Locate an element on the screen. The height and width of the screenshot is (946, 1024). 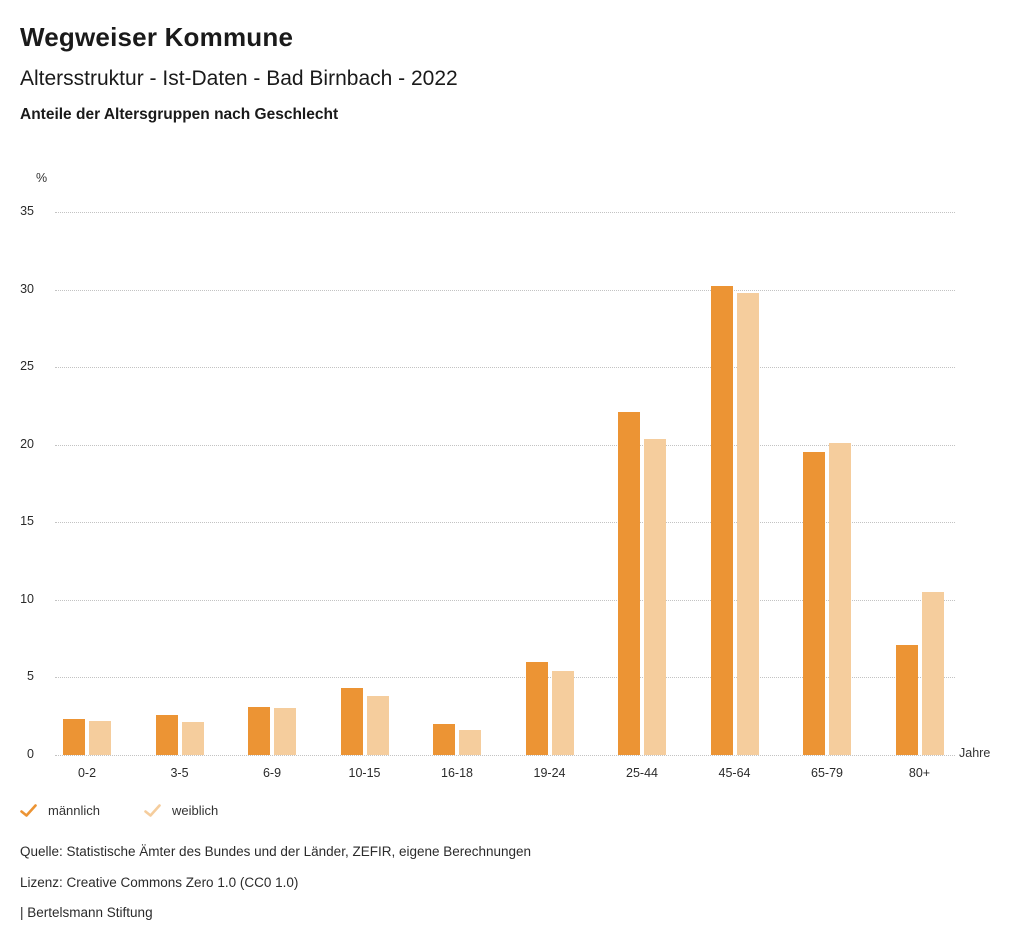
y-tick-label-5: 5 is located at coordinates (30, 676).